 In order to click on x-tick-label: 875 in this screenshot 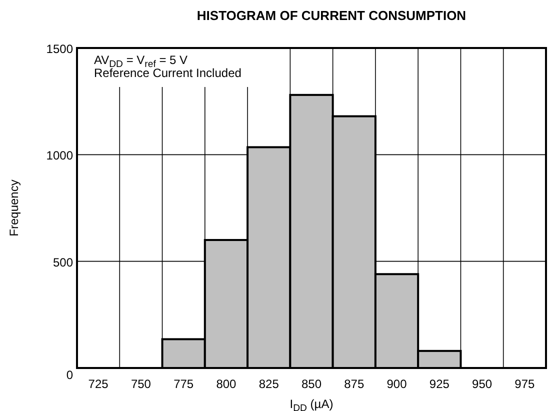, I will do `click(354, 384)`.